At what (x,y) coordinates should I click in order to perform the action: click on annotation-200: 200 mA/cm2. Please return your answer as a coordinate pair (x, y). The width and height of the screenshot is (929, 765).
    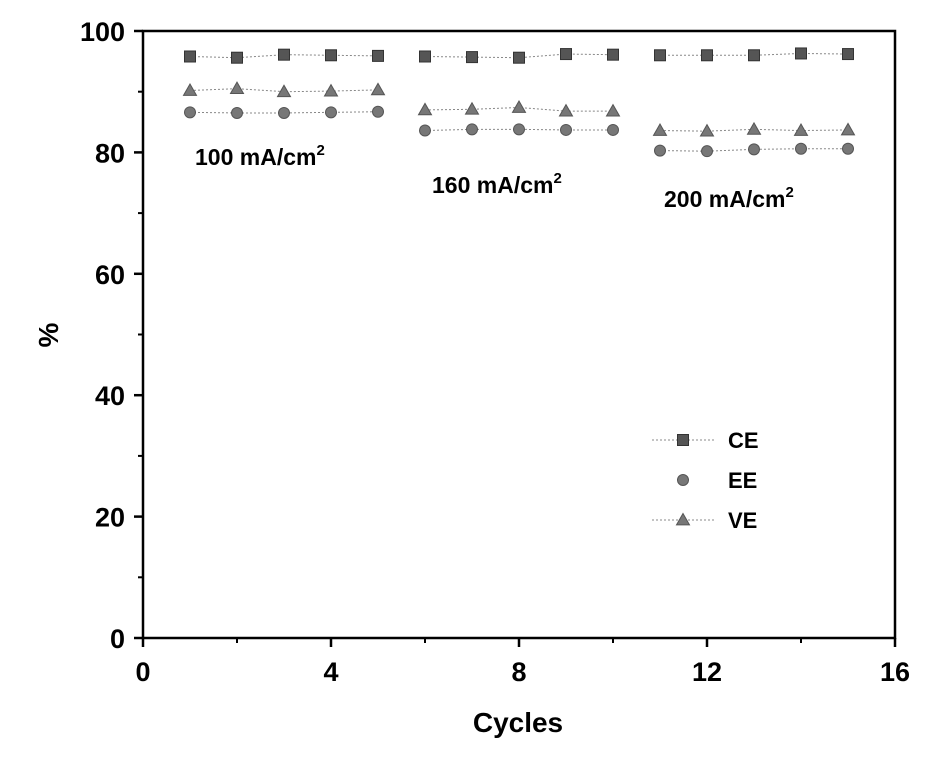
    Looking at the image, I should click on (729, 198).